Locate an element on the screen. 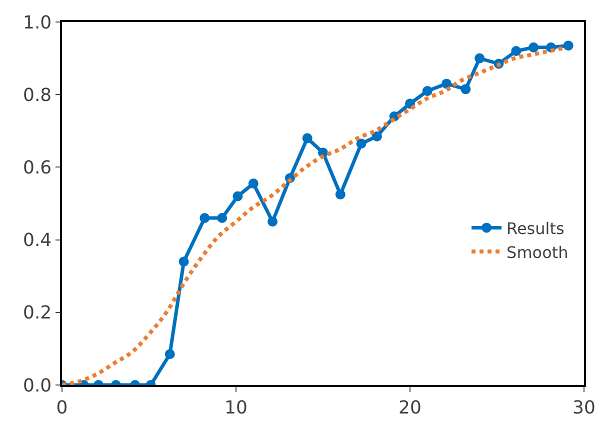 This screenshot has height=430, width=607. y-tick-label: 1.0 is located at coordinates (37, 23).